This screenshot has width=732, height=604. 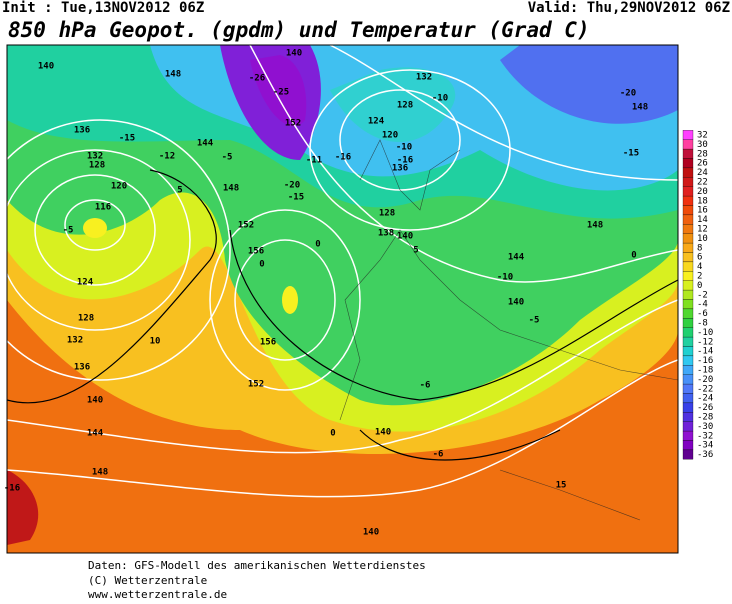 I want to click on colorbar-label: 22, so click(x=702, y=183).